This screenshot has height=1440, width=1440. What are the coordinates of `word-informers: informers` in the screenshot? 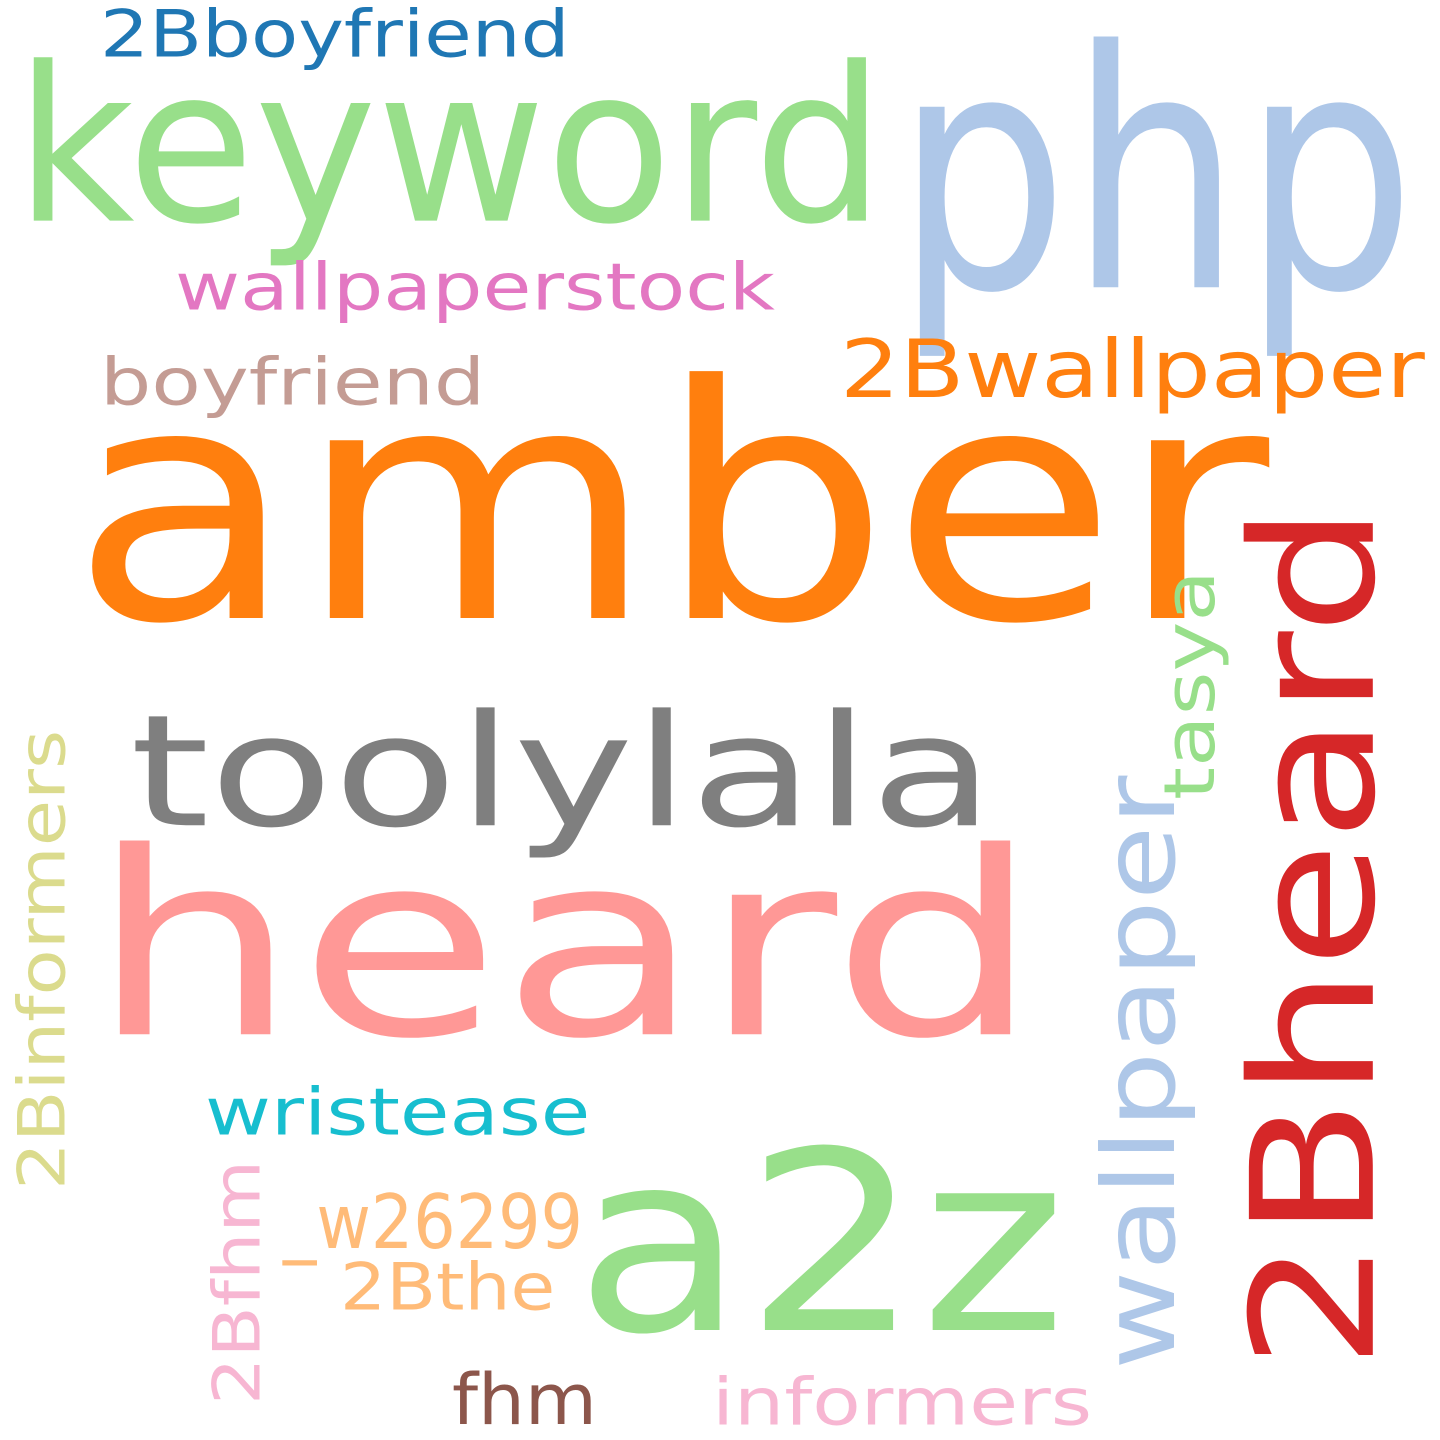 It's located at (902, 1402).